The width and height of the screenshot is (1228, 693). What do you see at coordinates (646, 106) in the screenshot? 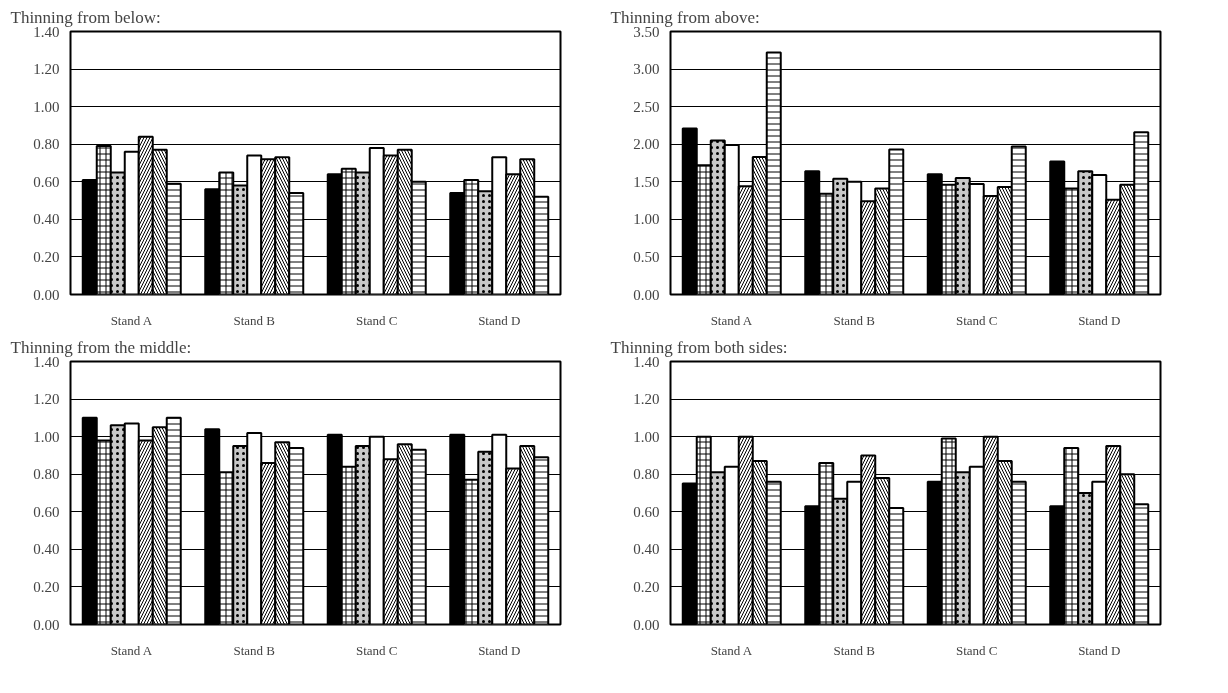
I see `y-tick-label: 2.50` at bounding box center [646, 106].